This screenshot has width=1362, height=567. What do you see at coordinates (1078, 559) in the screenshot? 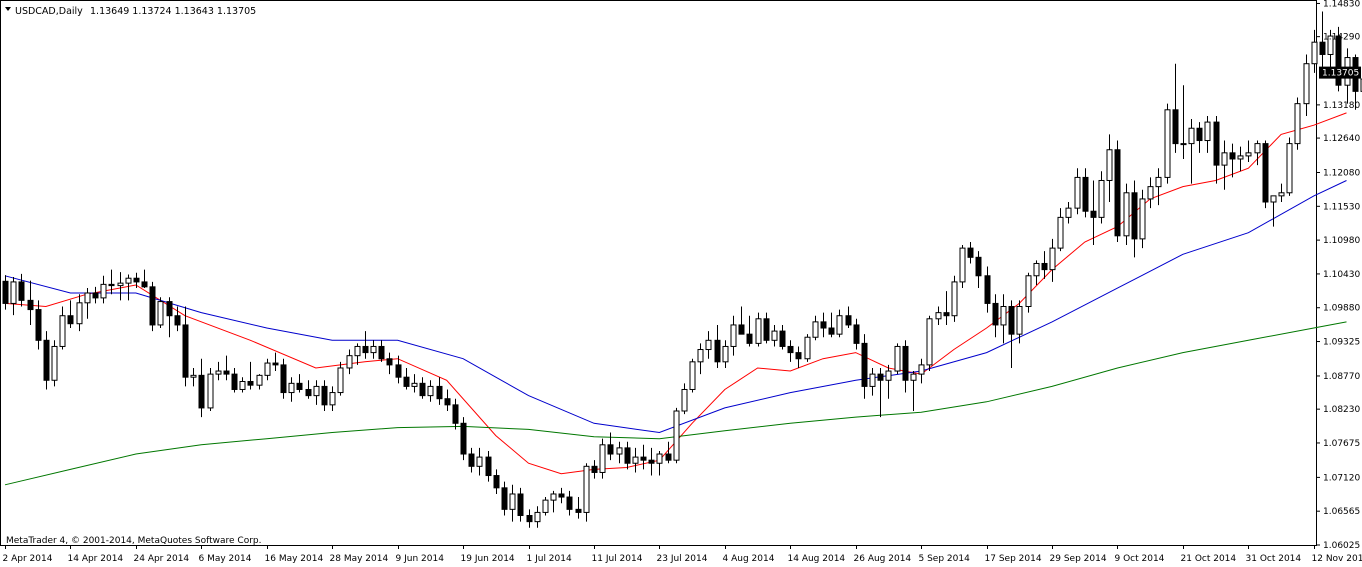
I see `time-tick-label: 29 Sep 2014` at bounding box center [1078, 559].